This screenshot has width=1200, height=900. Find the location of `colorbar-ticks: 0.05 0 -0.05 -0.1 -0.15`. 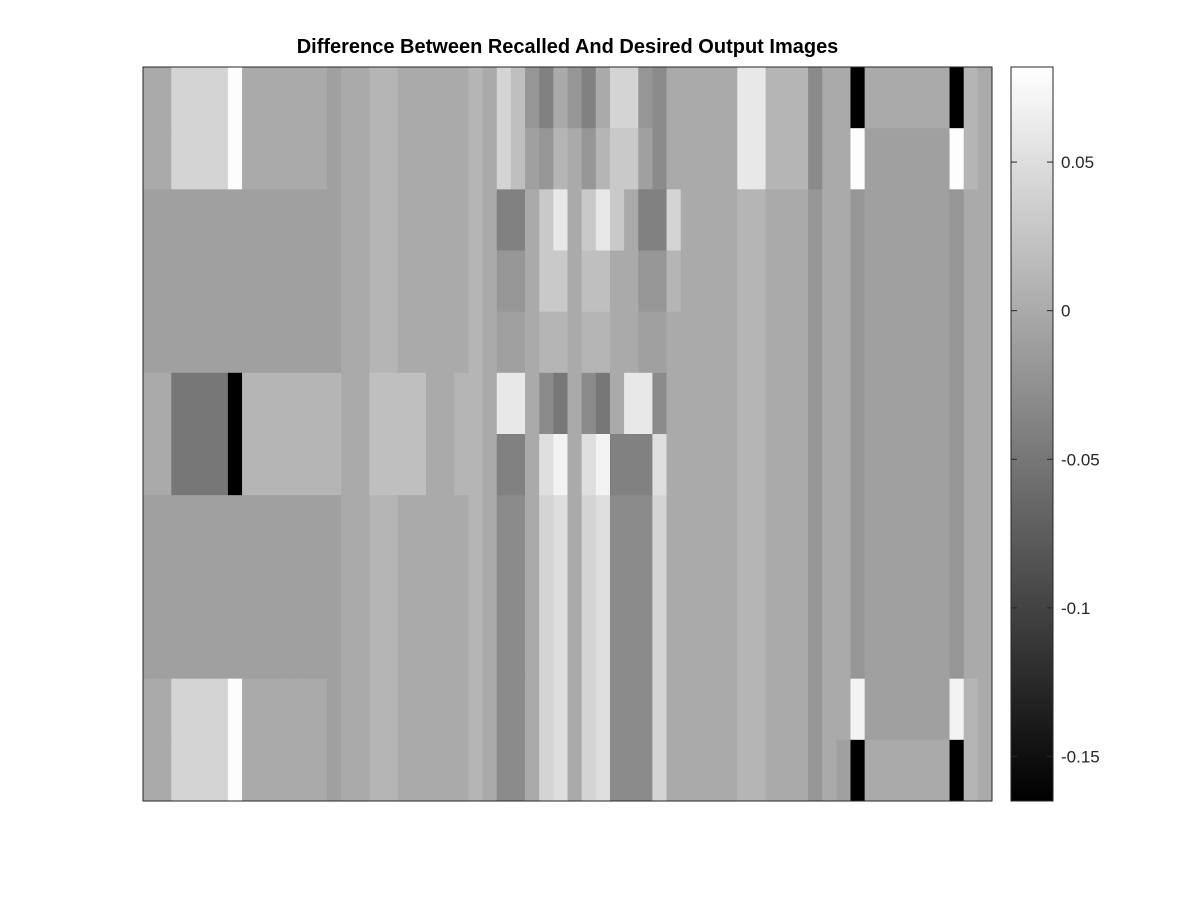

colorbar-ticks: 0.05 0 -0.05 -0.1 -0.15 is located at coordinates (1055, 459).